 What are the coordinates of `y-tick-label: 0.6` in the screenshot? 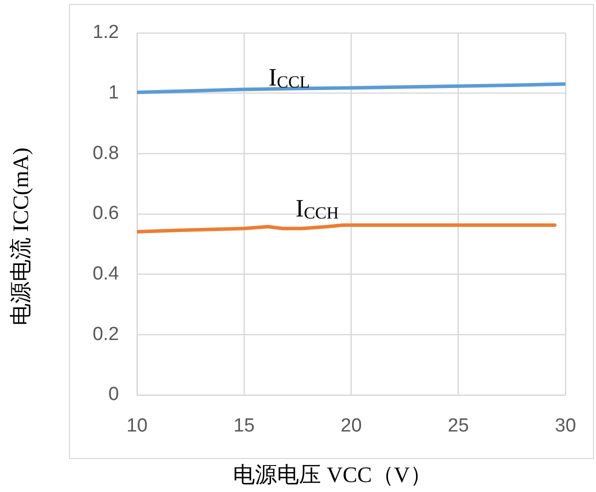 It's located at (105, 213).